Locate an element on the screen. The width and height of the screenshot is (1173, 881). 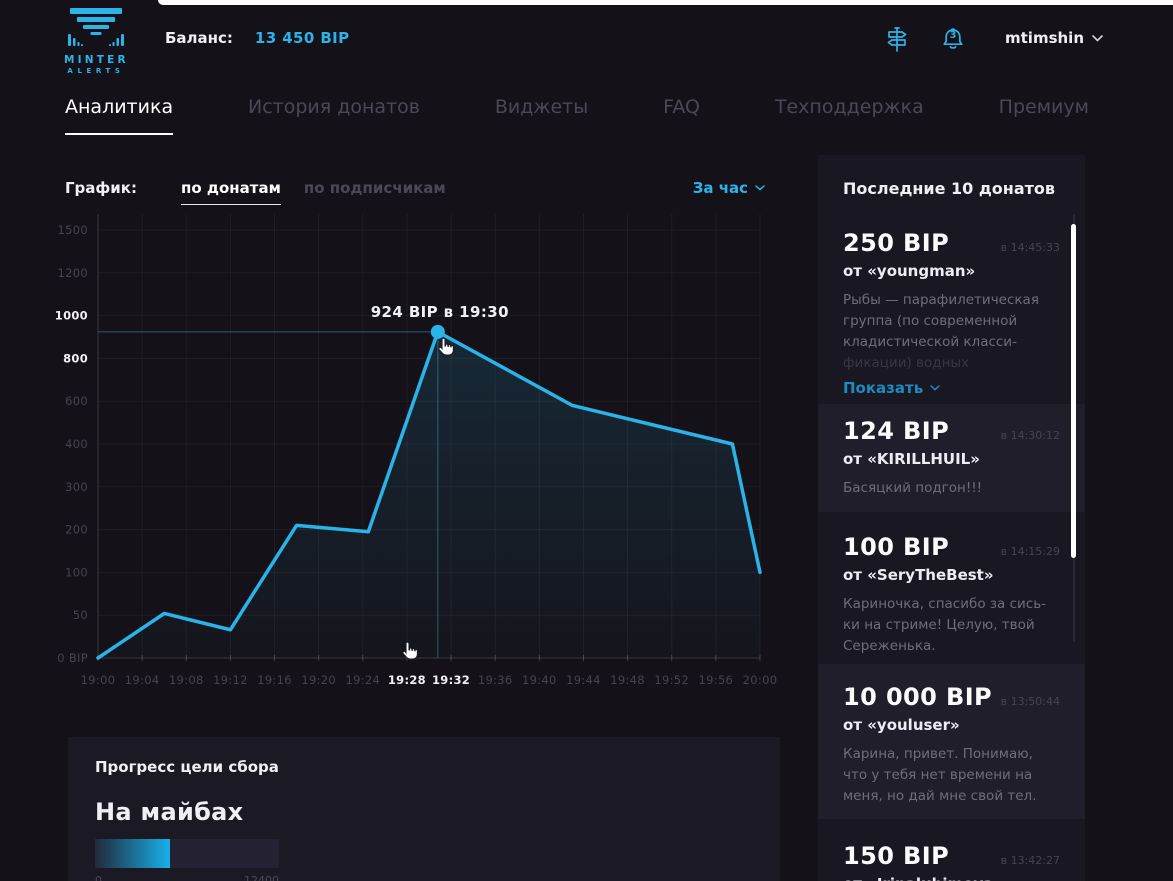
username: mtimshin is located at coordinates (1044, 38).